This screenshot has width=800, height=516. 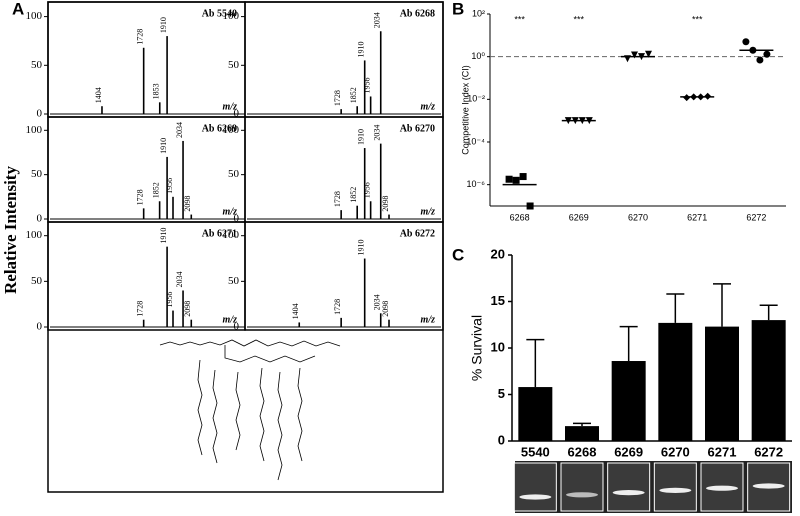 What do you see at coordinates (458, 254) in the screenshot?
I see `panel-label: C` at bounding box center [458, 254].